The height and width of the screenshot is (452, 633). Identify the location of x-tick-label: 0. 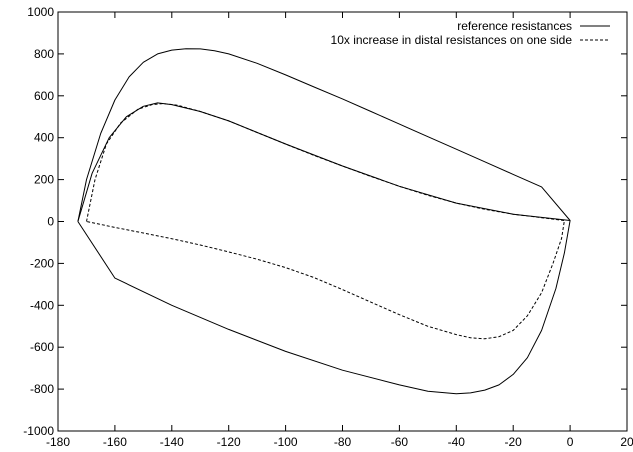
(570, 442).